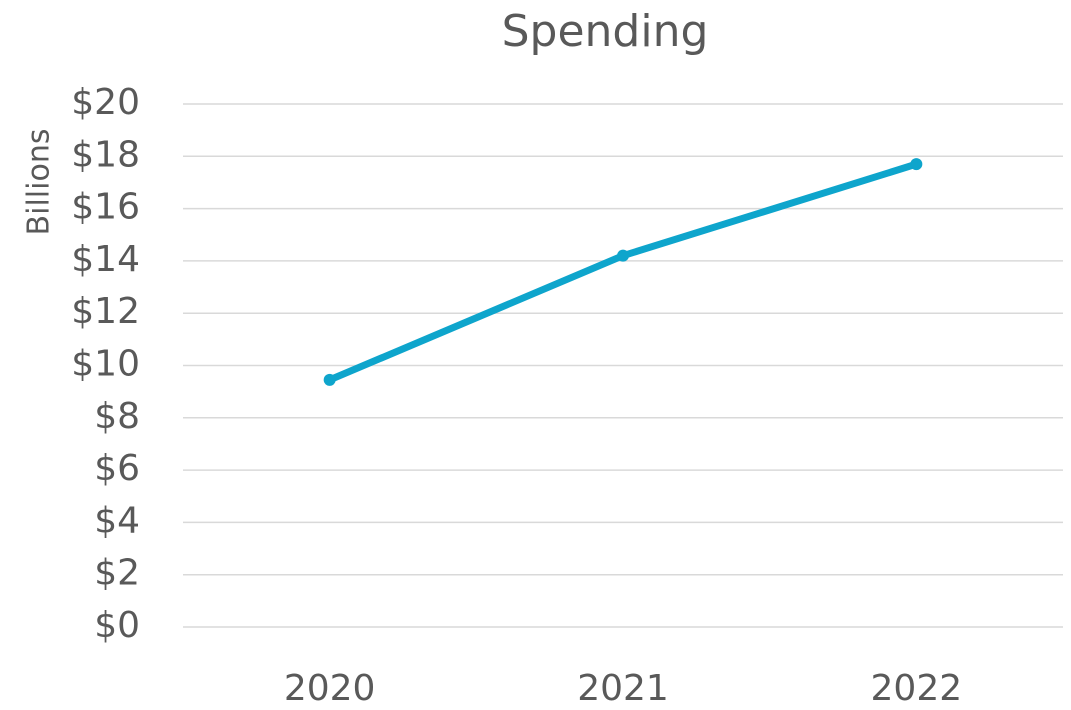 Image resolution: width=1071 pixels, height=710 pixels. I want to click on y-tick-label: $14, so click(105, 259).